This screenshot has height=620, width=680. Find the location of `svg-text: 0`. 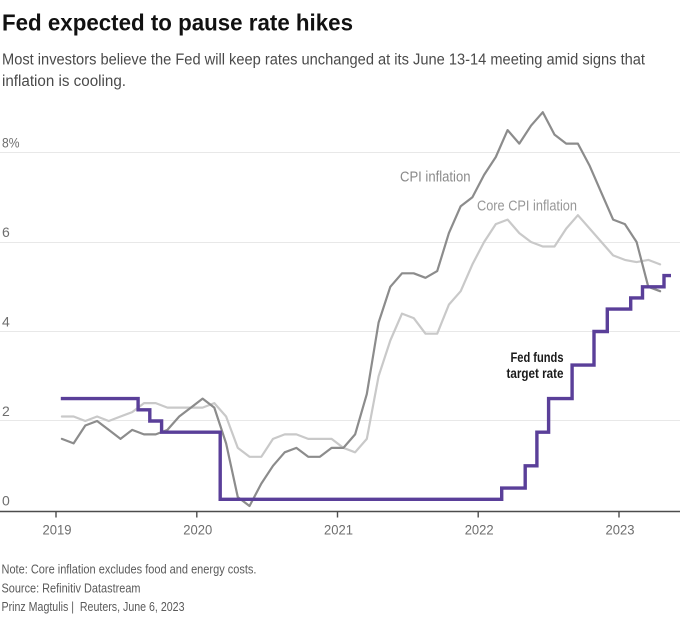

svg-text: 0 is located at coordinates (6, 501).